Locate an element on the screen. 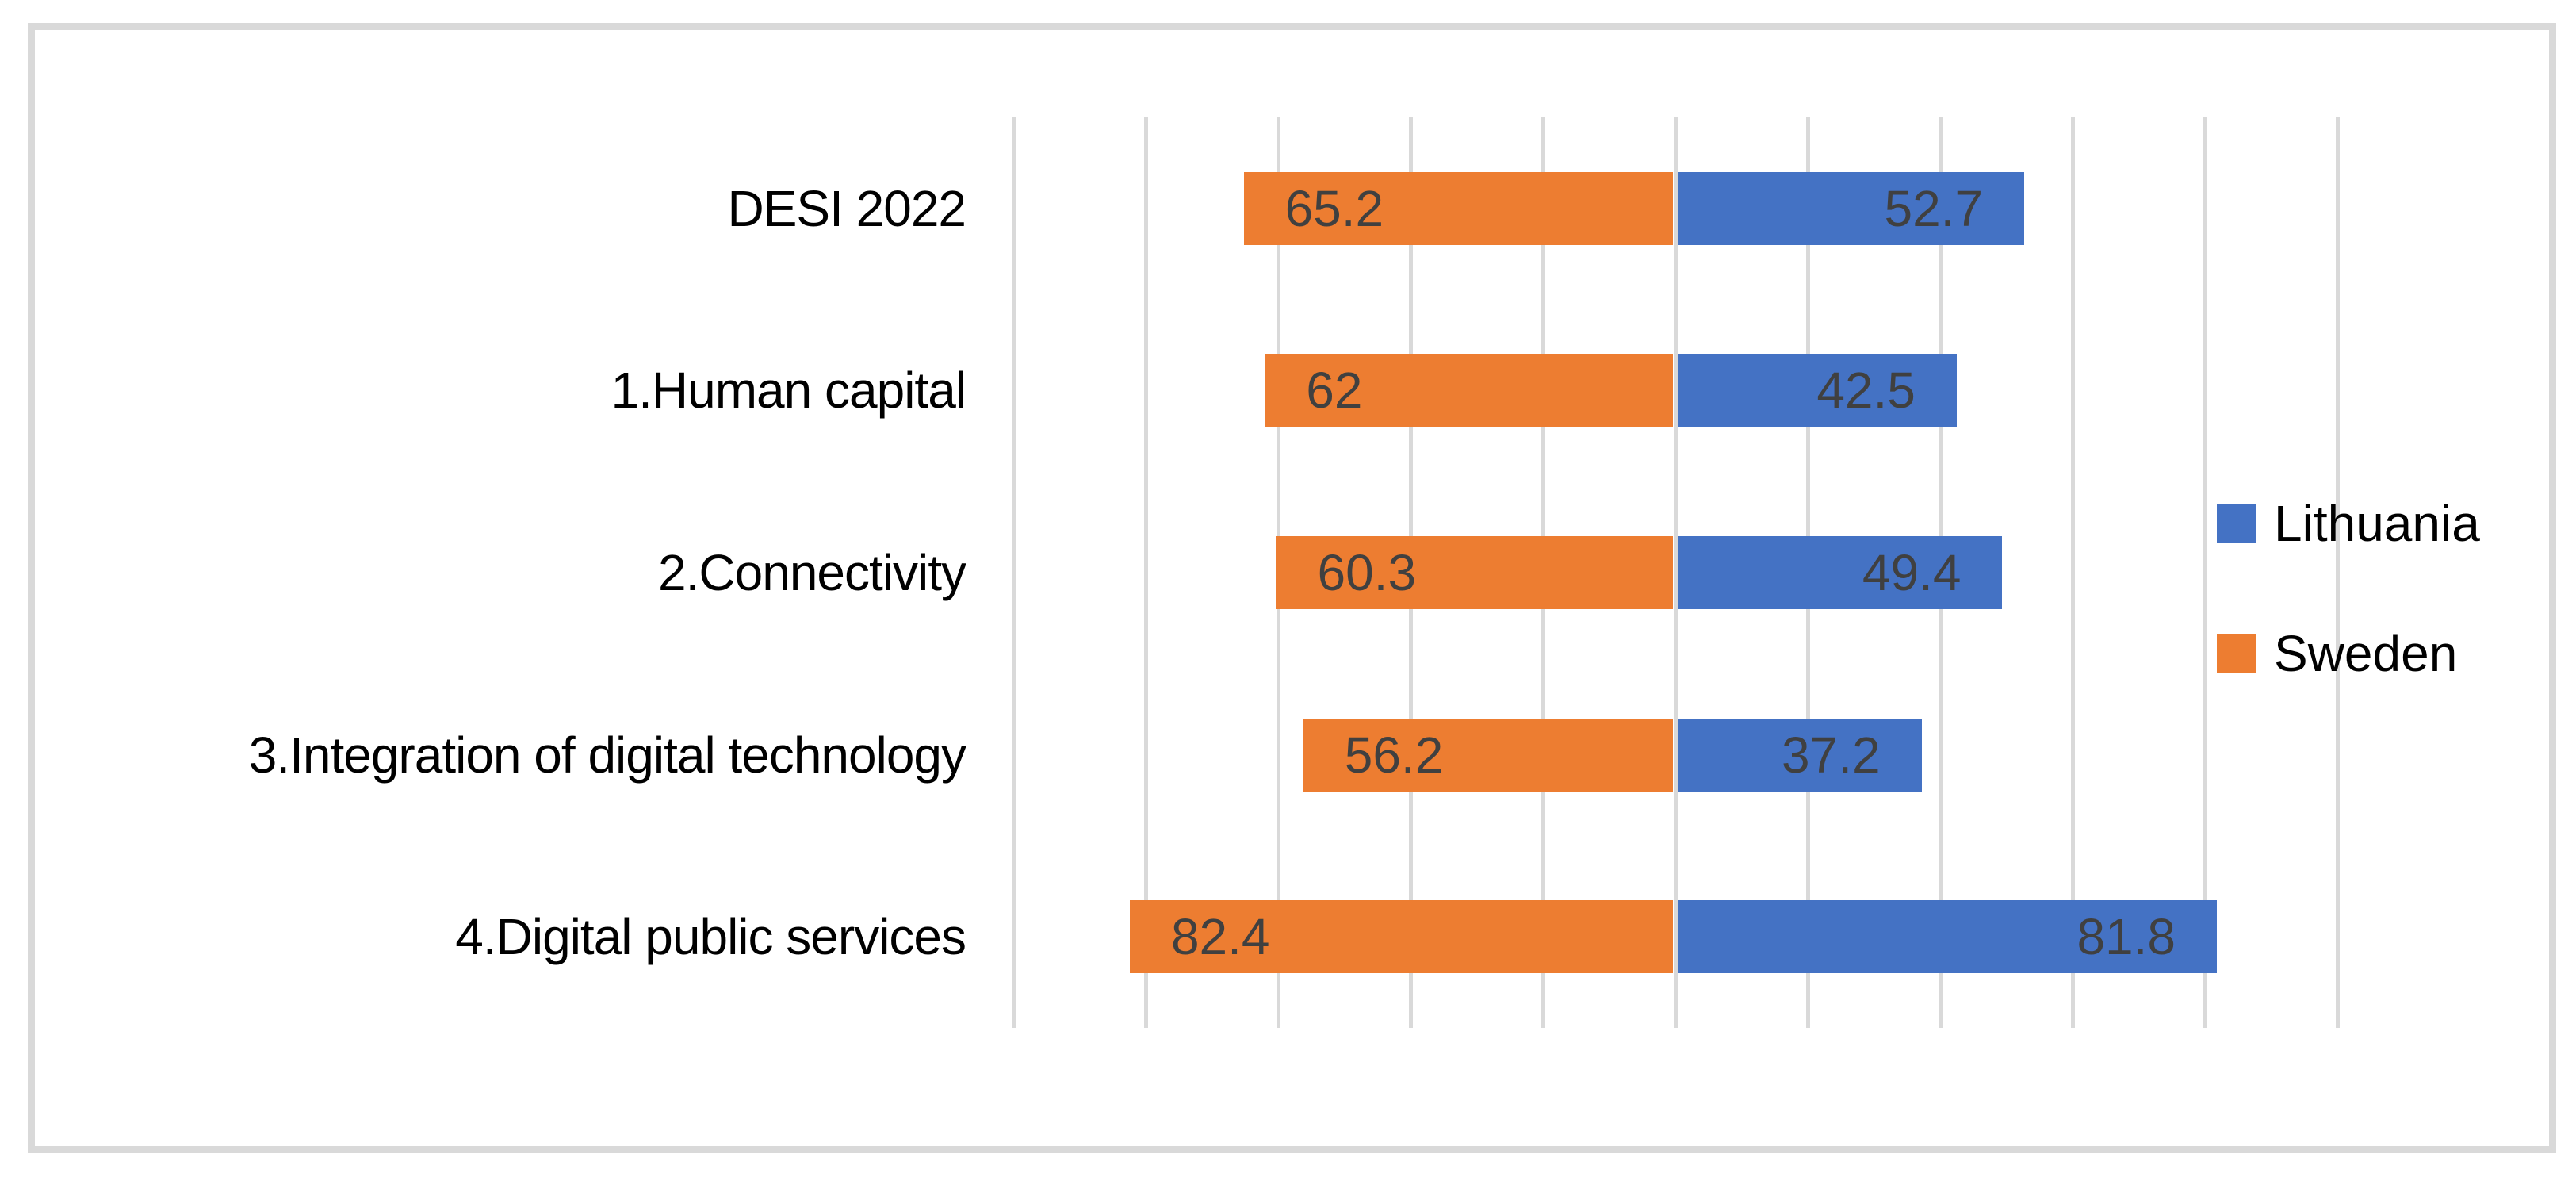  bar-lithuania: 81.8 is located at coordinates (1948, 937).